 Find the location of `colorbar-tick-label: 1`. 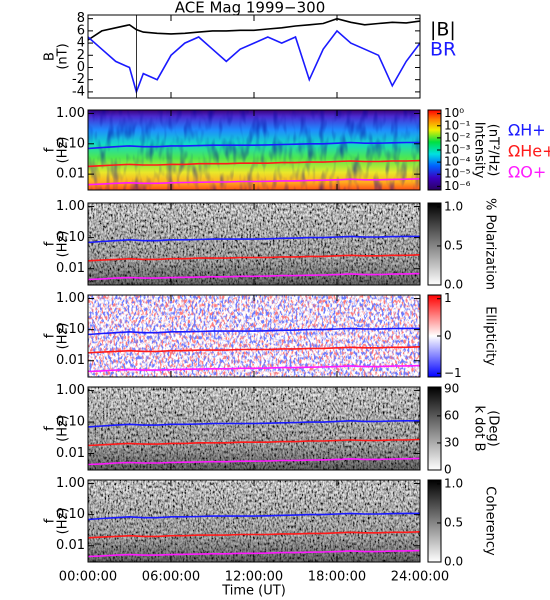

colorbar-tick-label: 1 is located at coordinates (448, 298).